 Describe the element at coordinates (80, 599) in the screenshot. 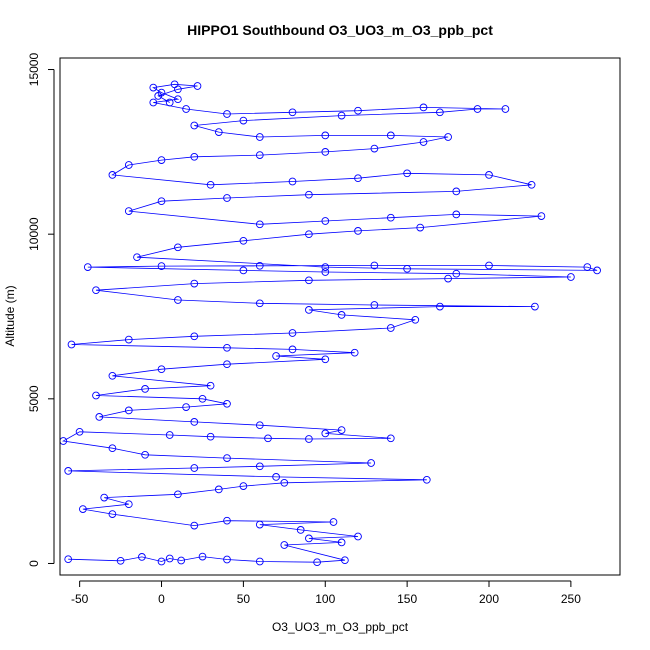

I see `x-tick-label: -50` at that location.